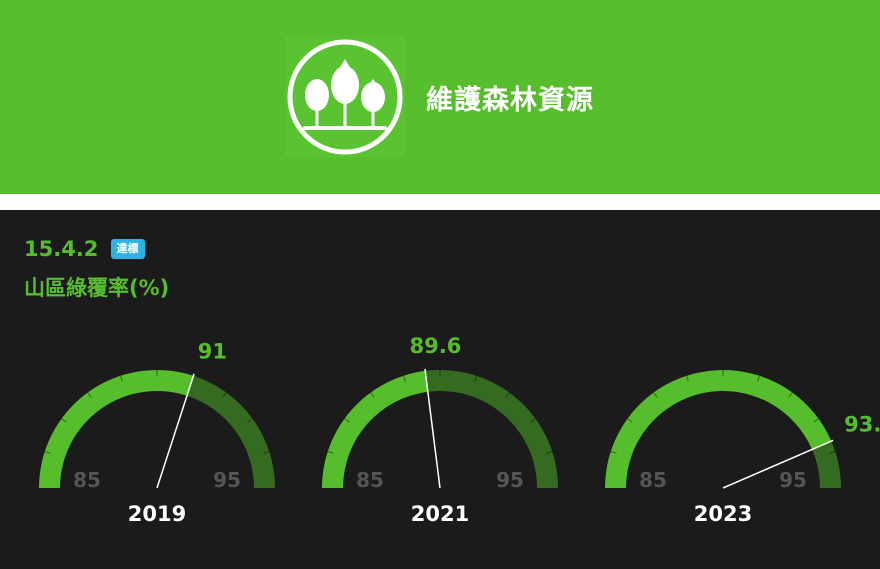 This screenshot has width=880, height=569. Describe the element at coordinates (723, 514) in the screenshot. I see `gauge-year-label-2023: 2023` at that location.